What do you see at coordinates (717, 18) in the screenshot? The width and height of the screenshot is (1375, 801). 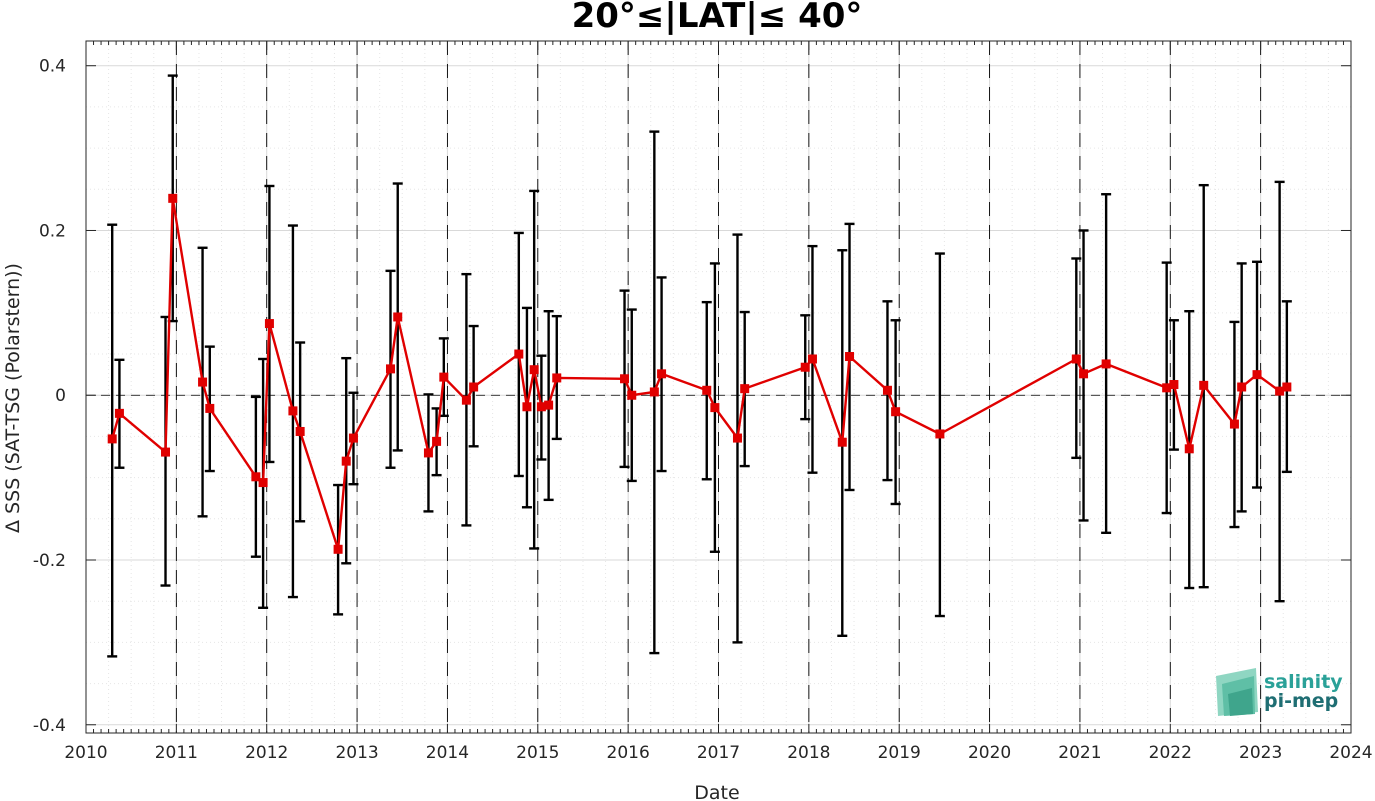 I see `chart-title: 20°≤|LAT|≤ 40°` at bounding box center [717, 18].